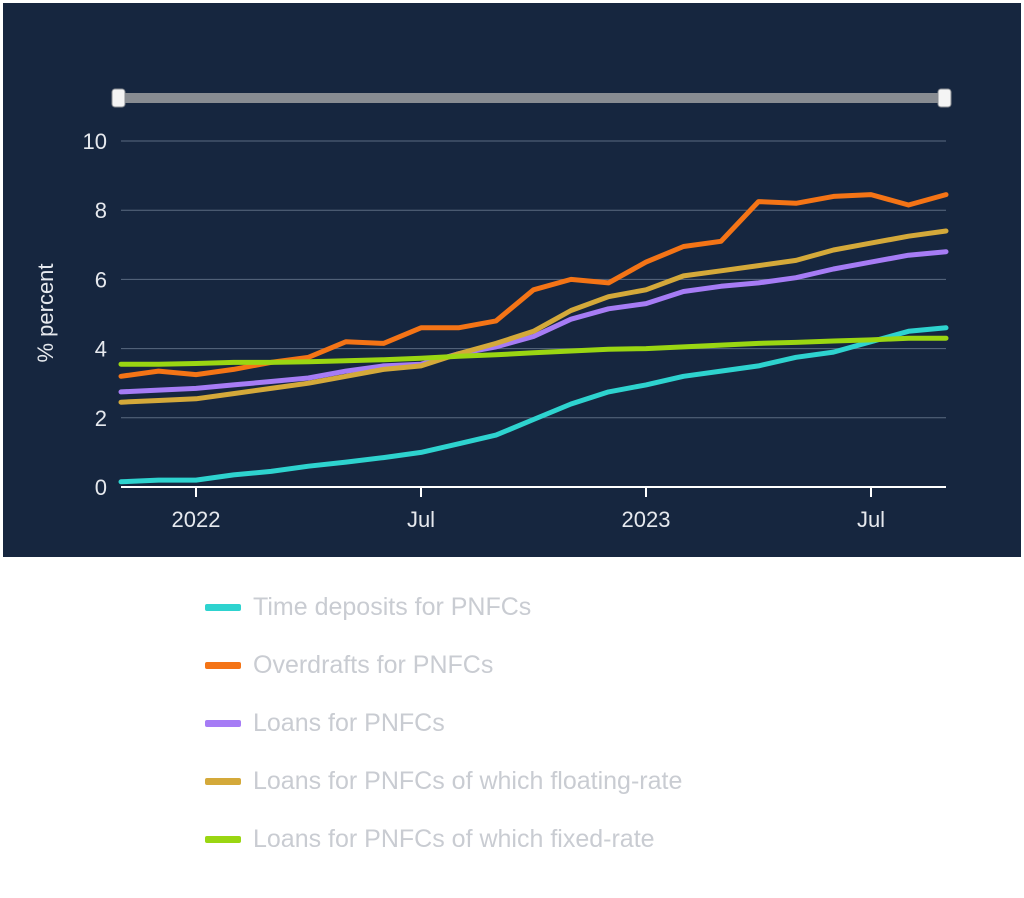 The width and height of the screenshot is (1024, 898). I want to click on y-tick-label: 10, so click(95, 141).